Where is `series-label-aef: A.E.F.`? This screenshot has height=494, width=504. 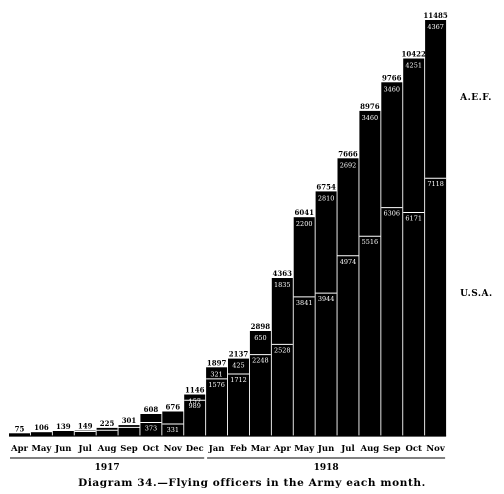
series-label-aef: A.E.F. is located at coordinates (475, 98).